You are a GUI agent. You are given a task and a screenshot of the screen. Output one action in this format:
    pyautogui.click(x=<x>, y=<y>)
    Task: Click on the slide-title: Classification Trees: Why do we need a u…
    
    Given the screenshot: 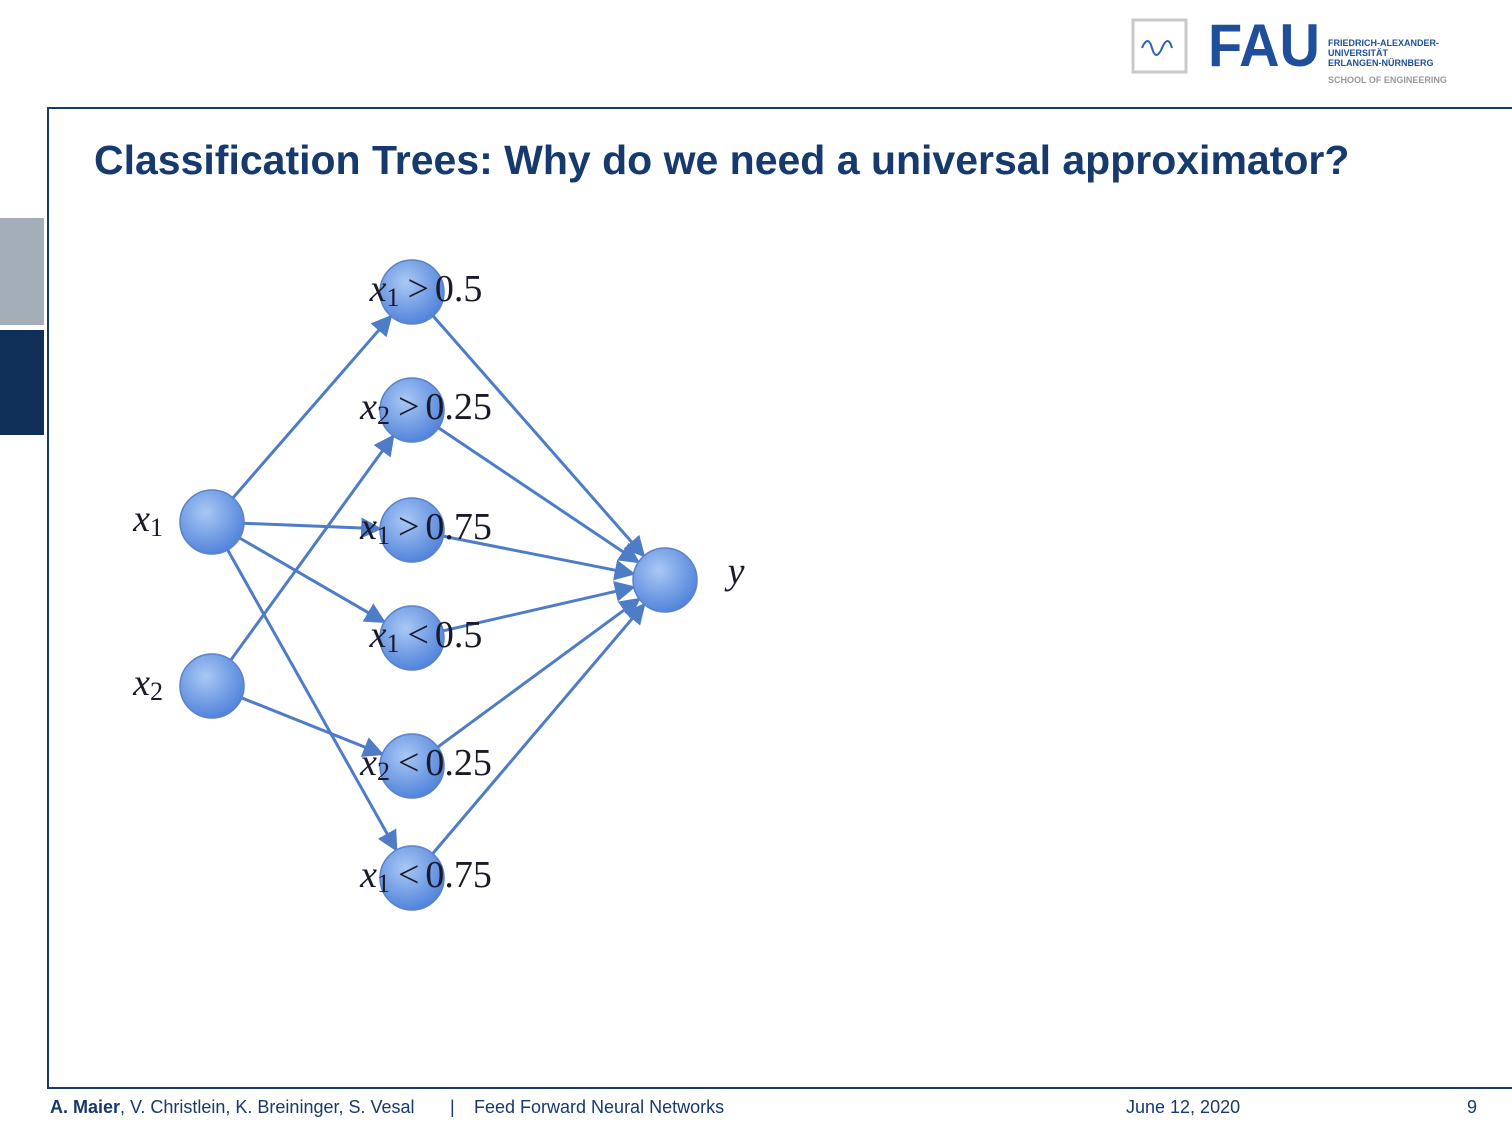 What is the action you would take?
    pyautogui.click(x=721, y=160)
    